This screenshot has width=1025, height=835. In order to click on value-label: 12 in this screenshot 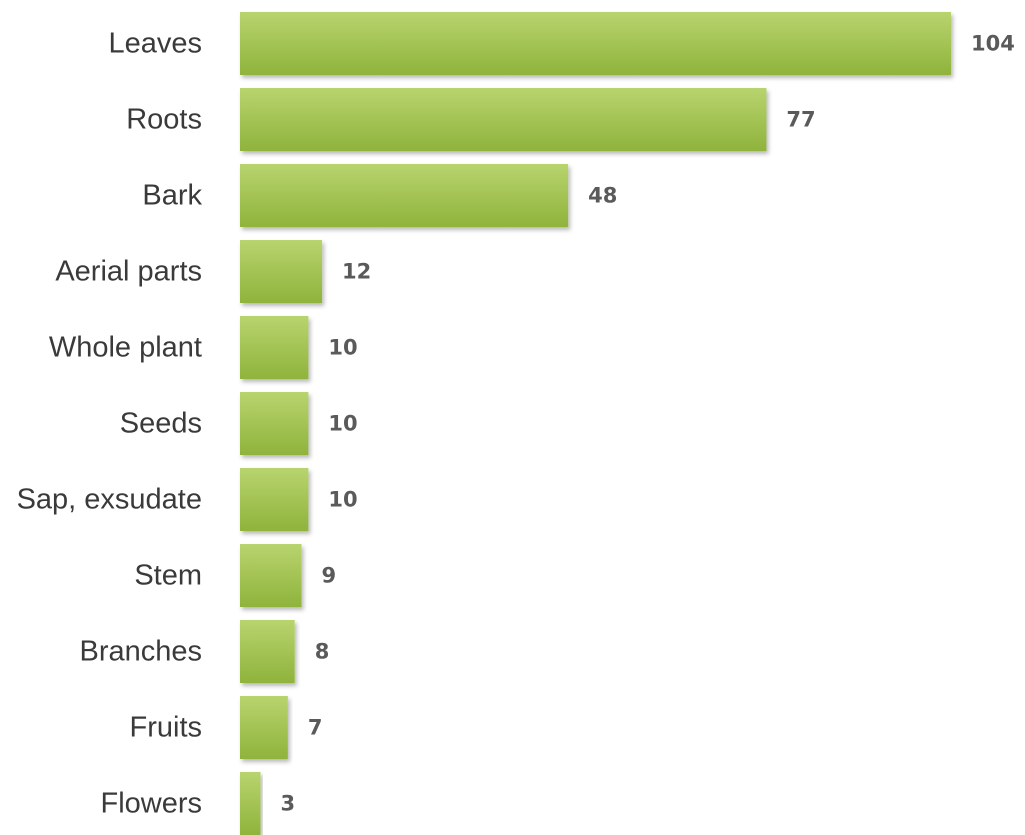, I will do `click(356, 272)`.